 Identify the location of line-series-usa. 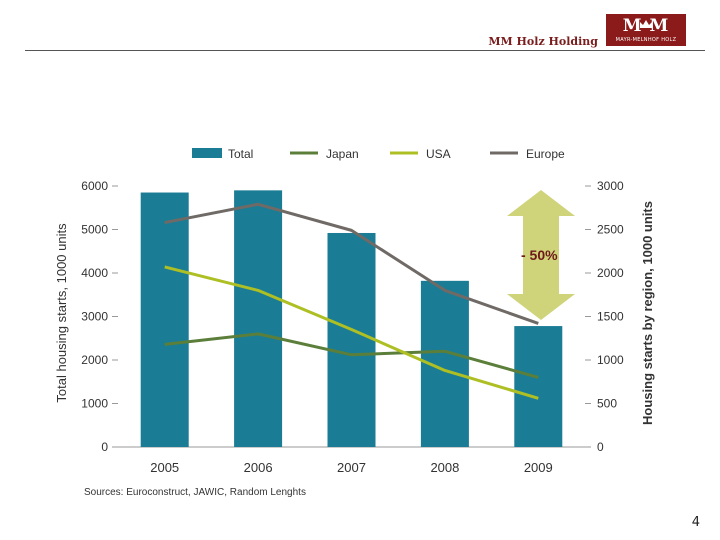
(351, 332).